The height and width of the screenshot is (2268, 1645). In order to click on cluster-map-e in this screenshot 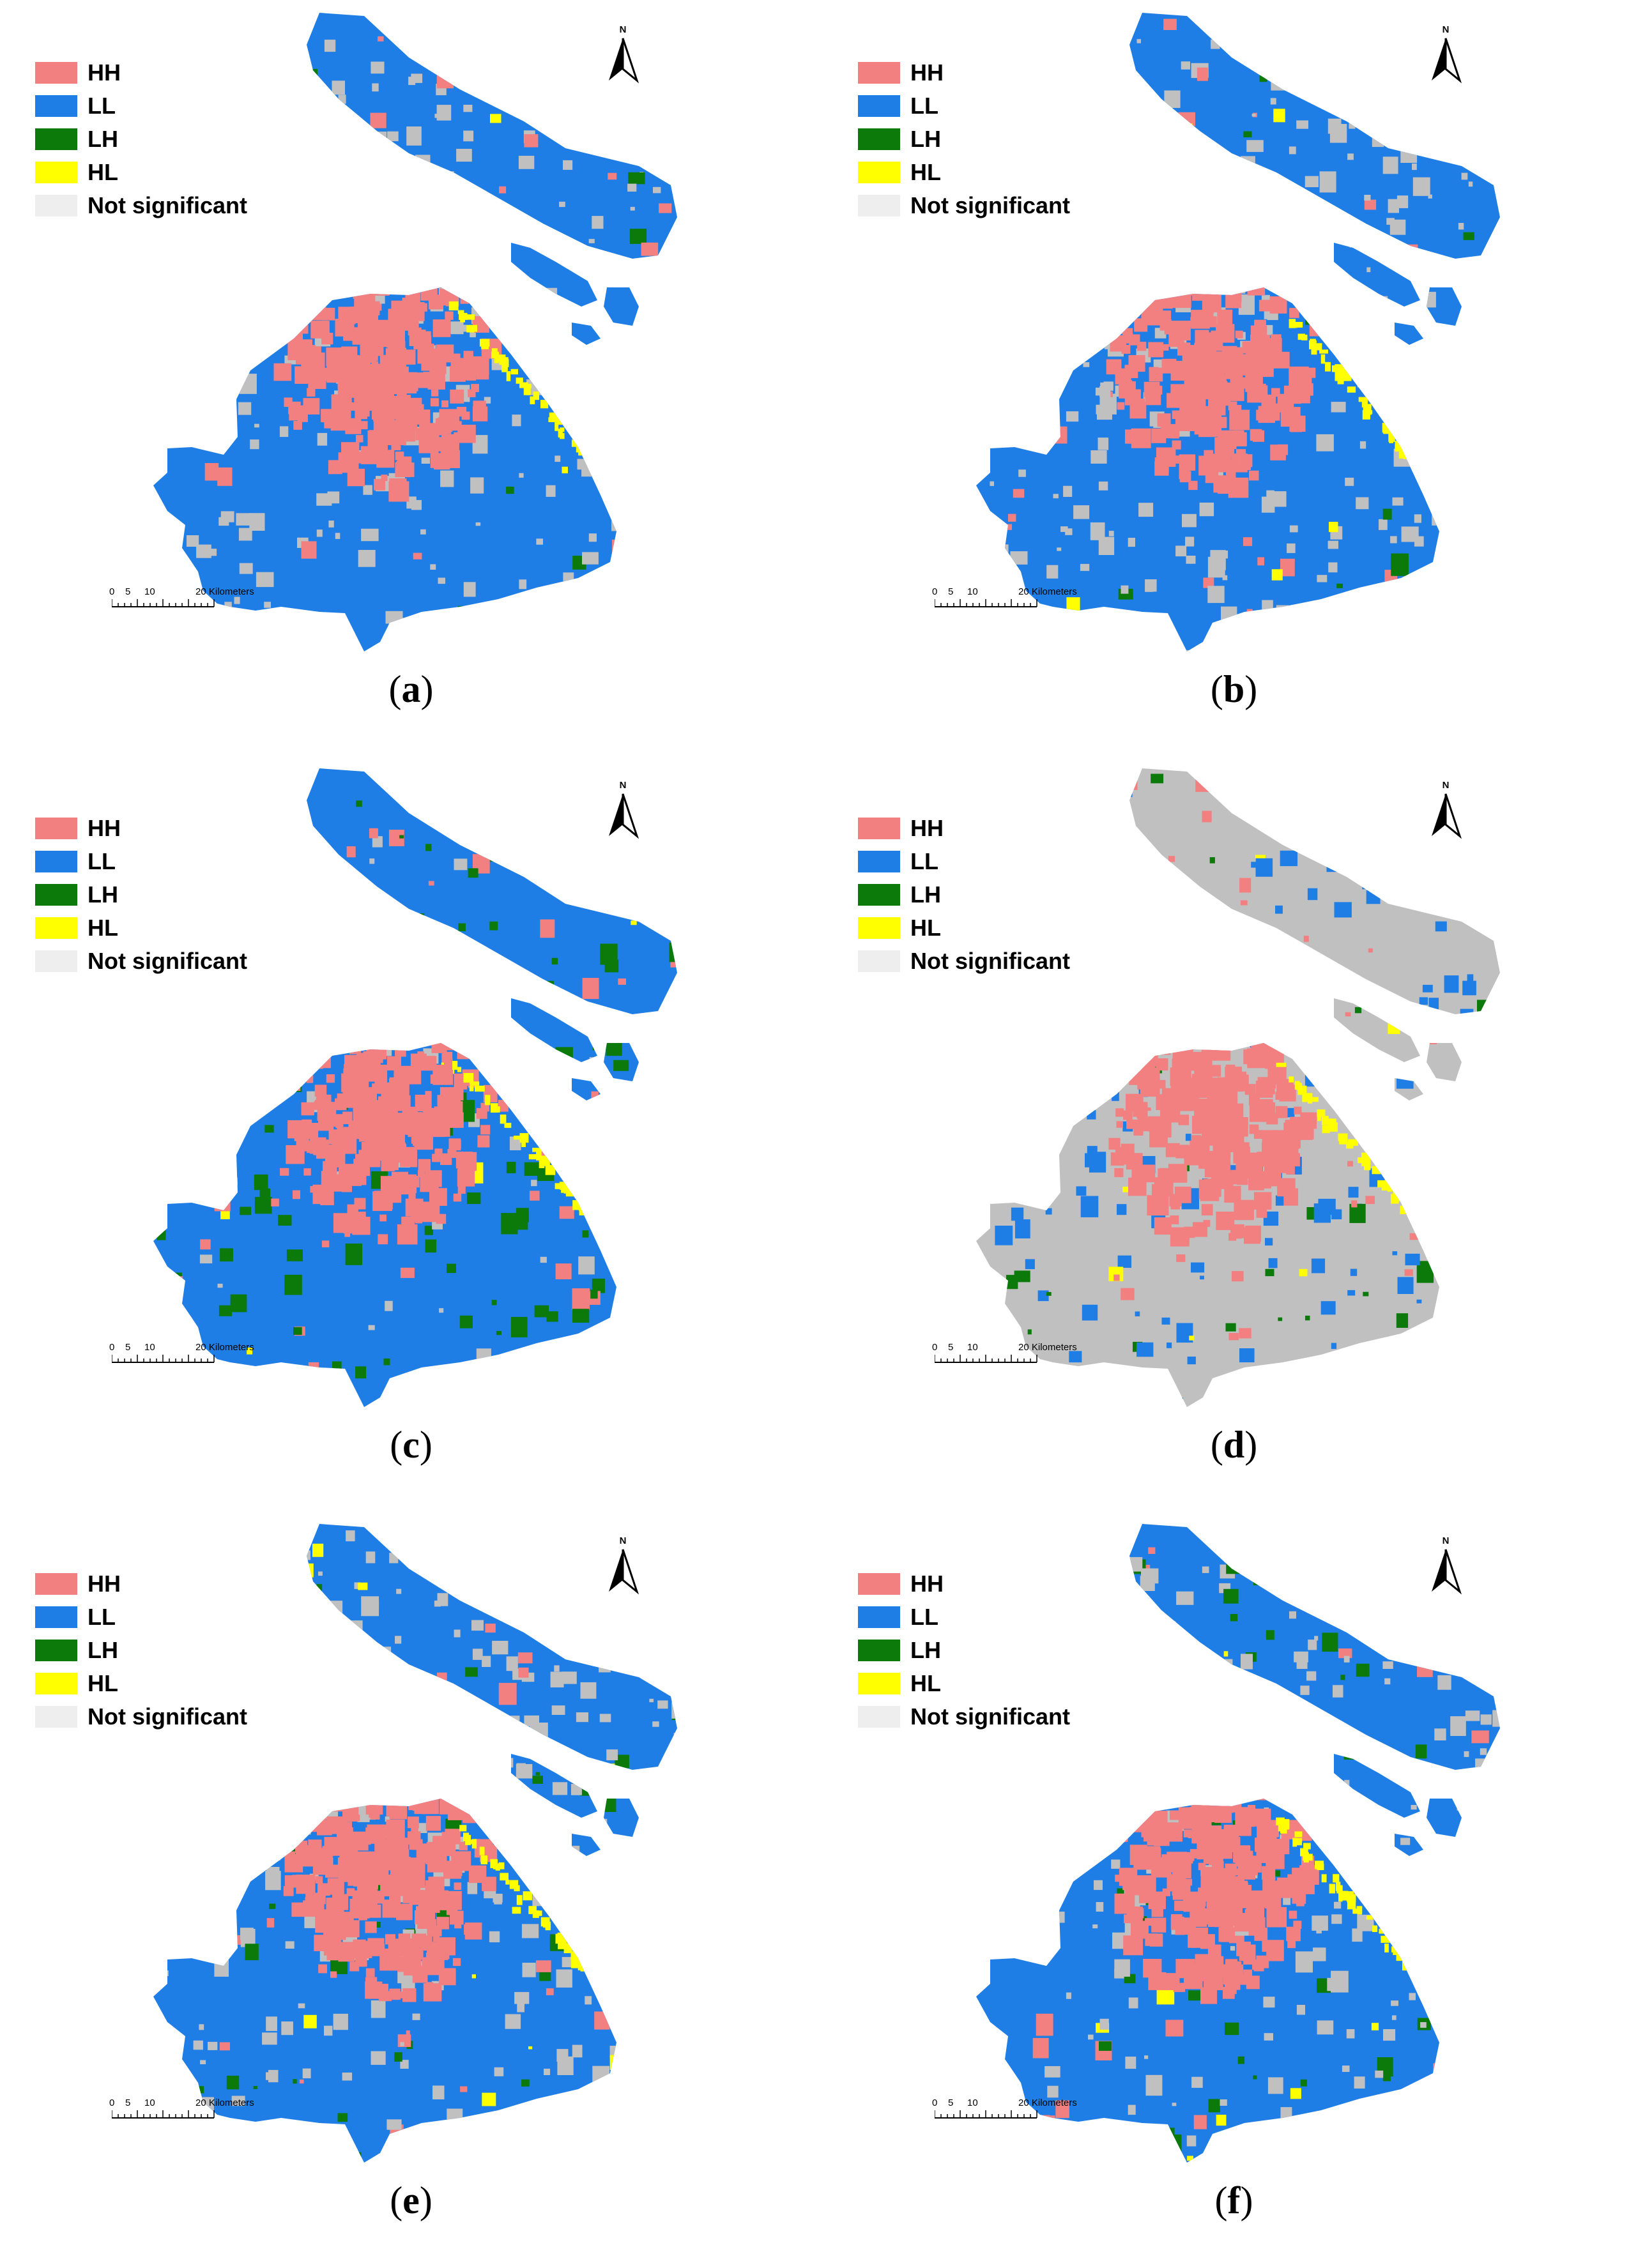, I will do `click(415, 1844)`.